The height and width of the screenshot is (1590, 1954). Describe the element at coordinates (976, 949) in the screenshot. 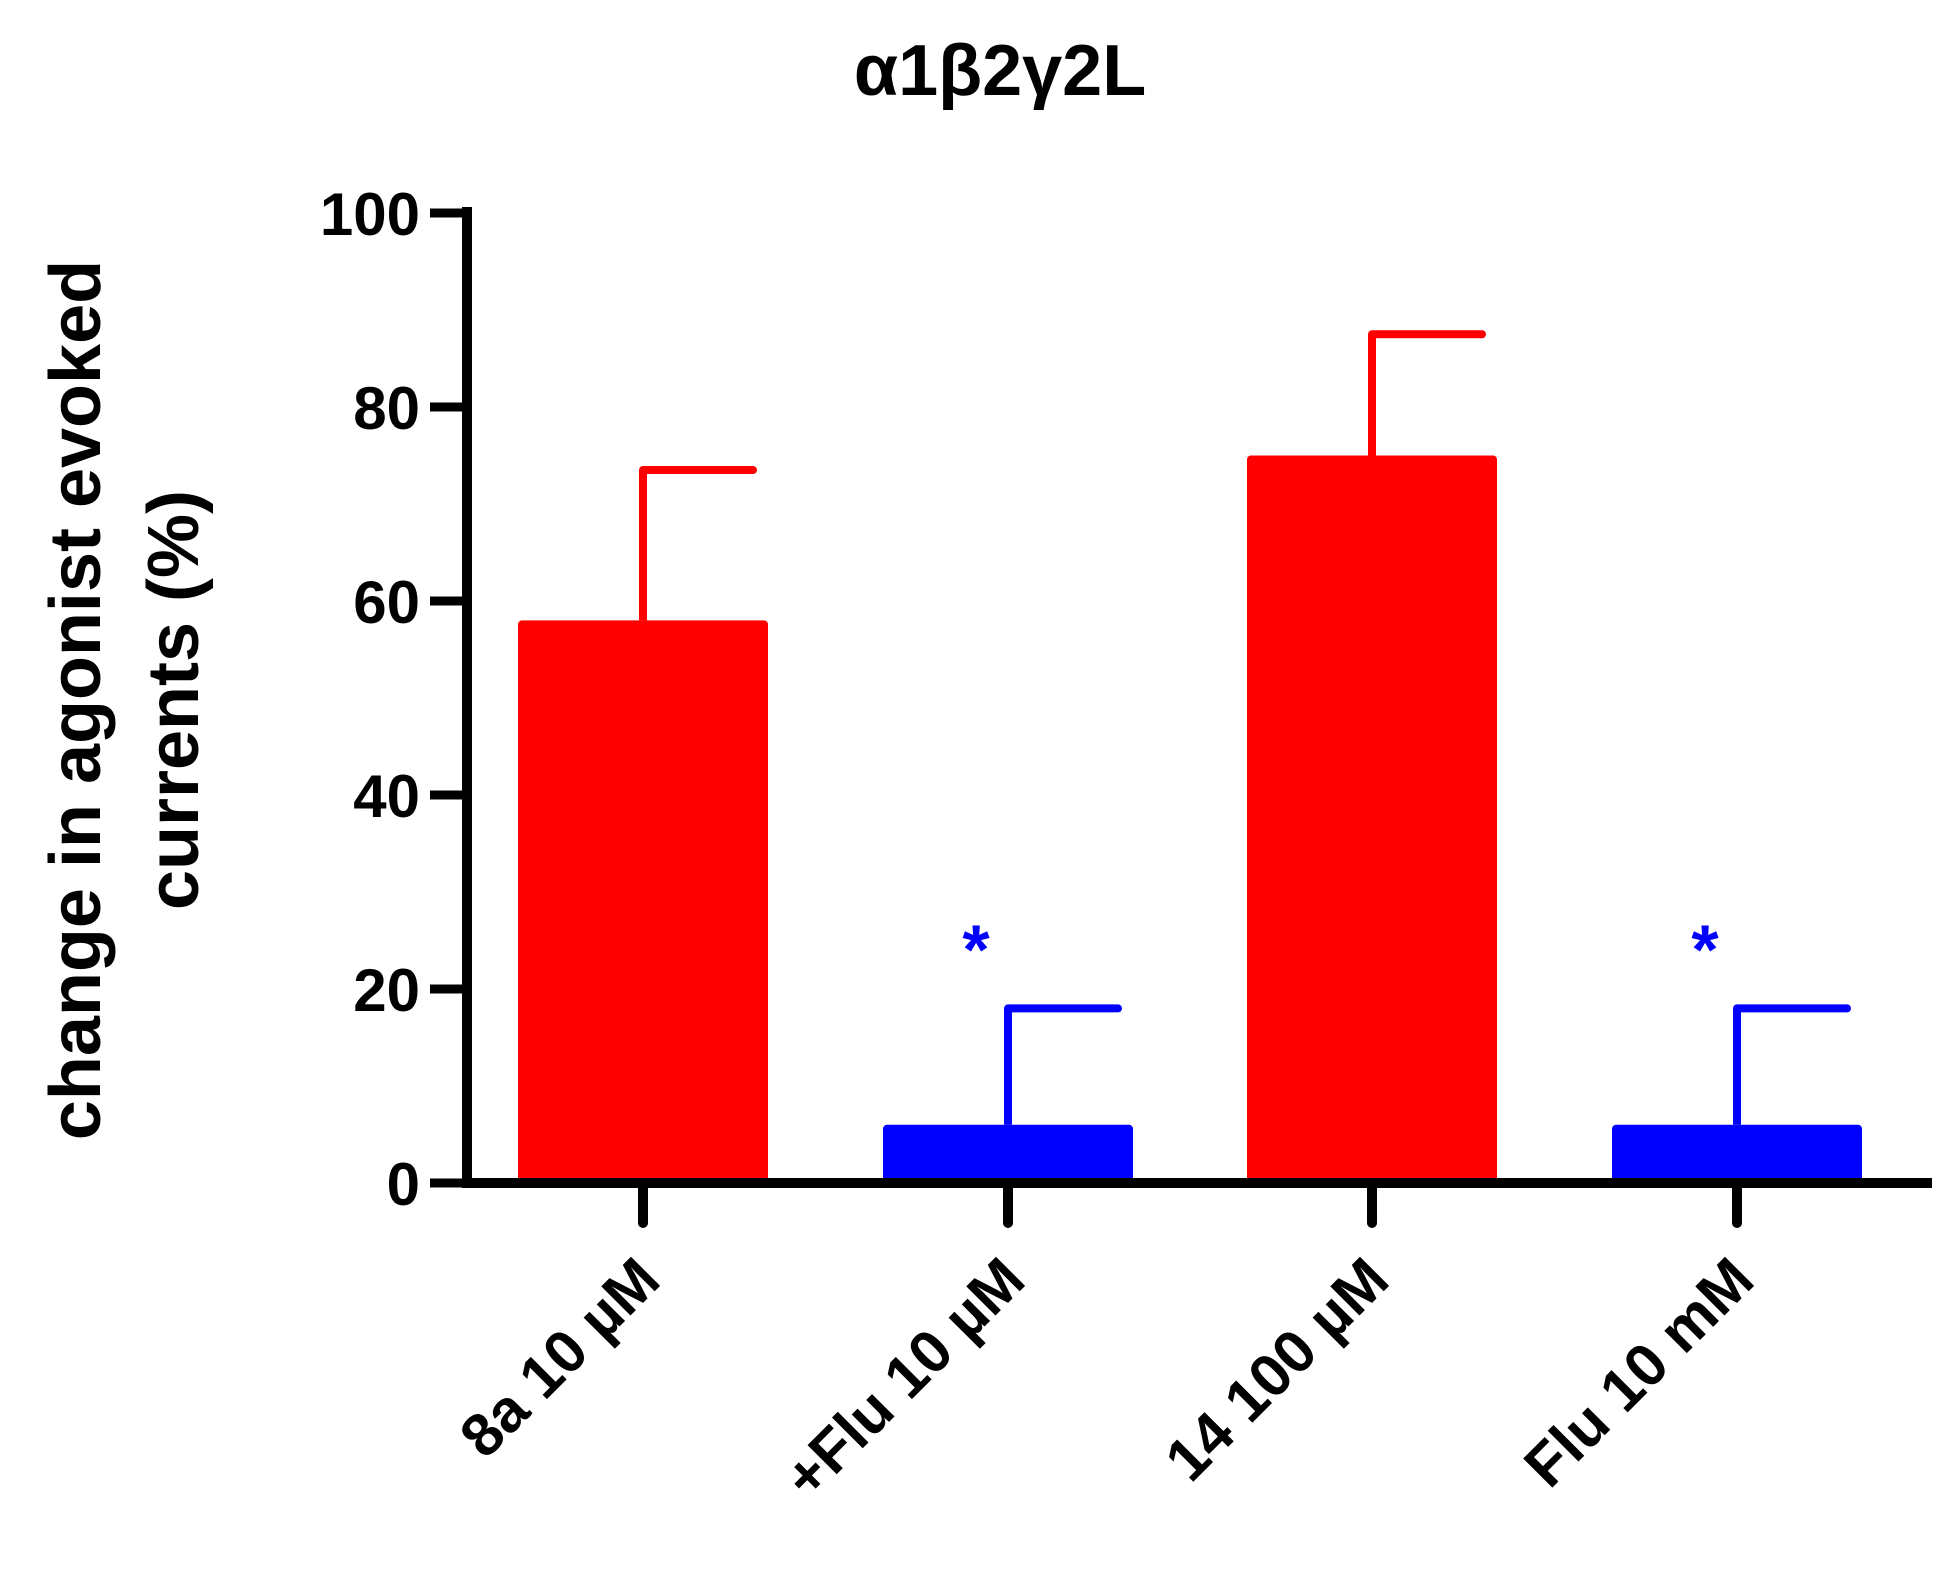

I see `significance-asterisk-2: *` at that location.